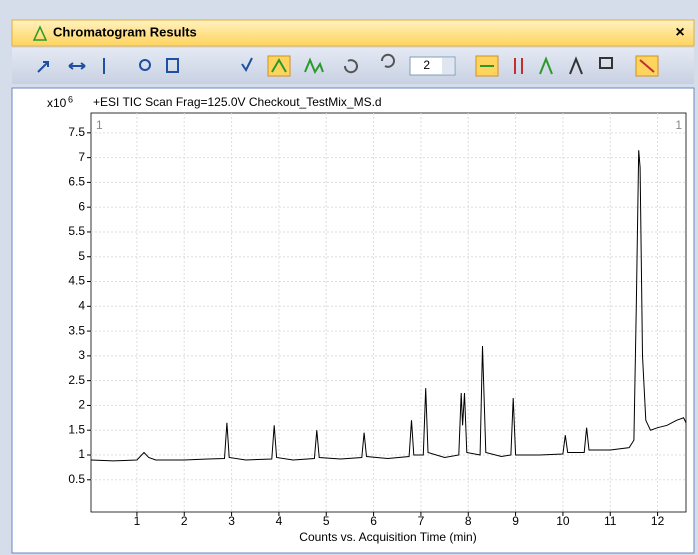  Describe the element at coordinates (81, 355) in the screenshot. I see `y-tick-label: 3` at that location.